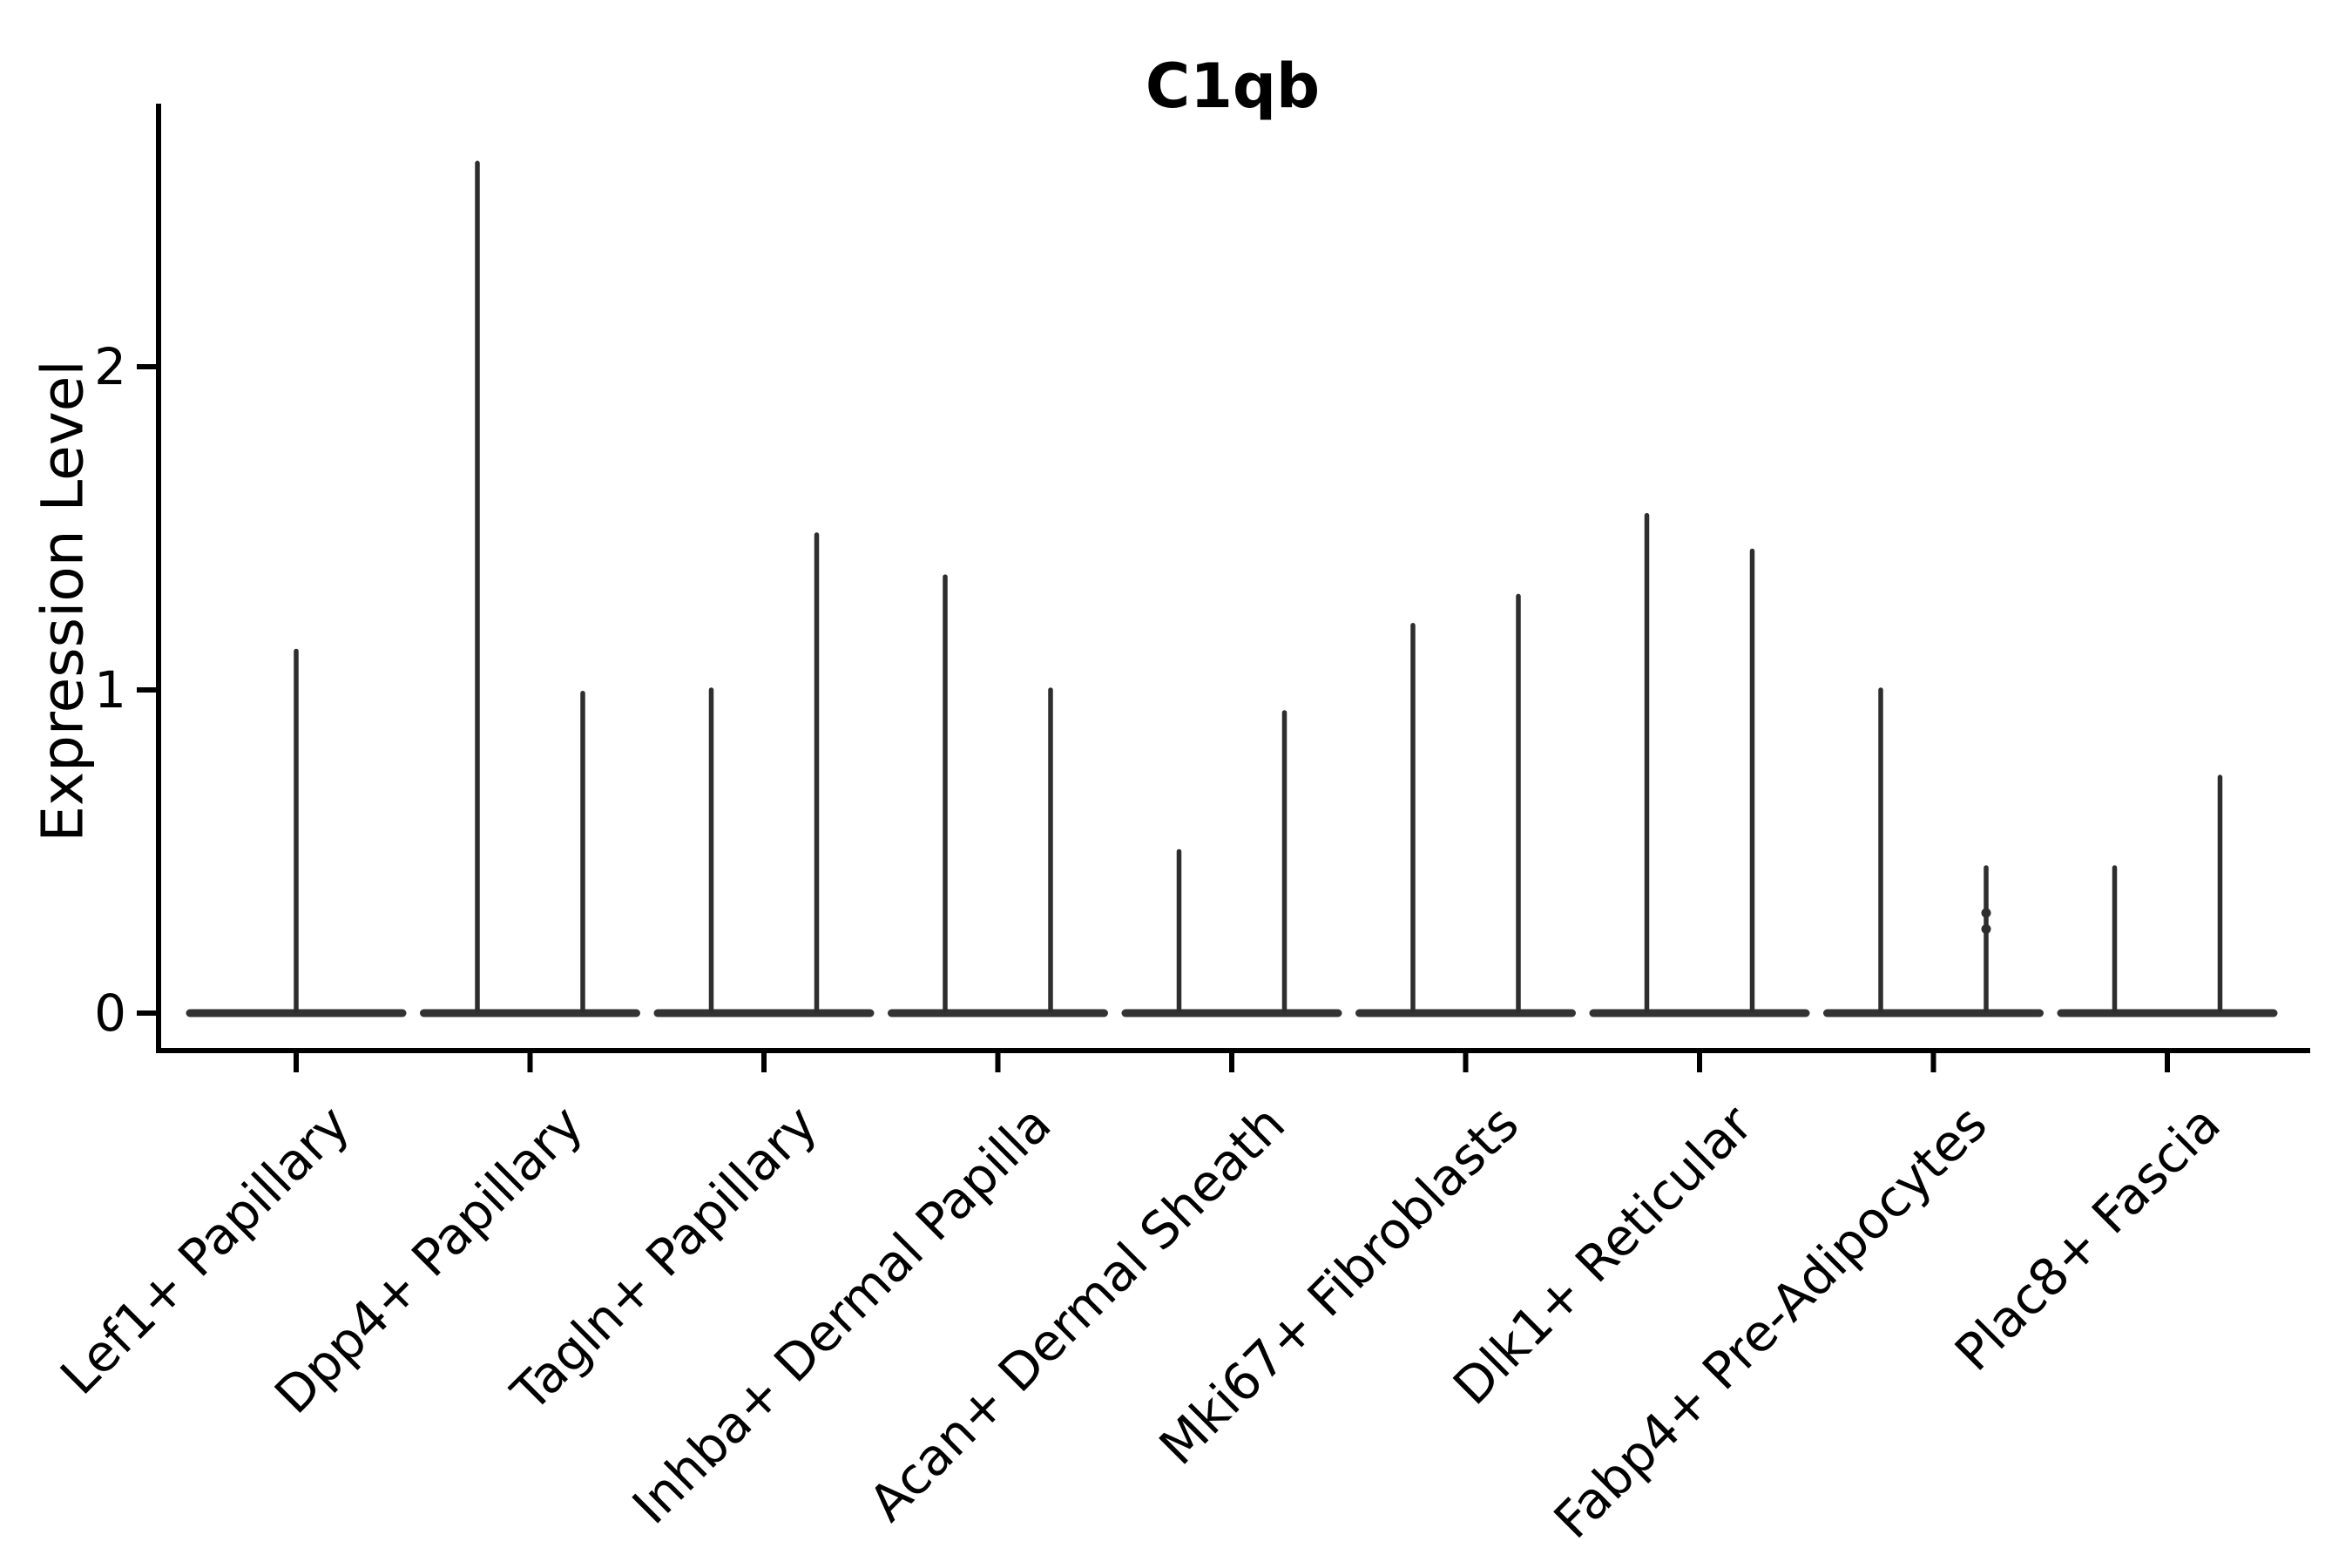  What do you see at coordinates (110, 366) in the screenshot?
I see `y-tick-label: 2` at bounding box center [110, 366].